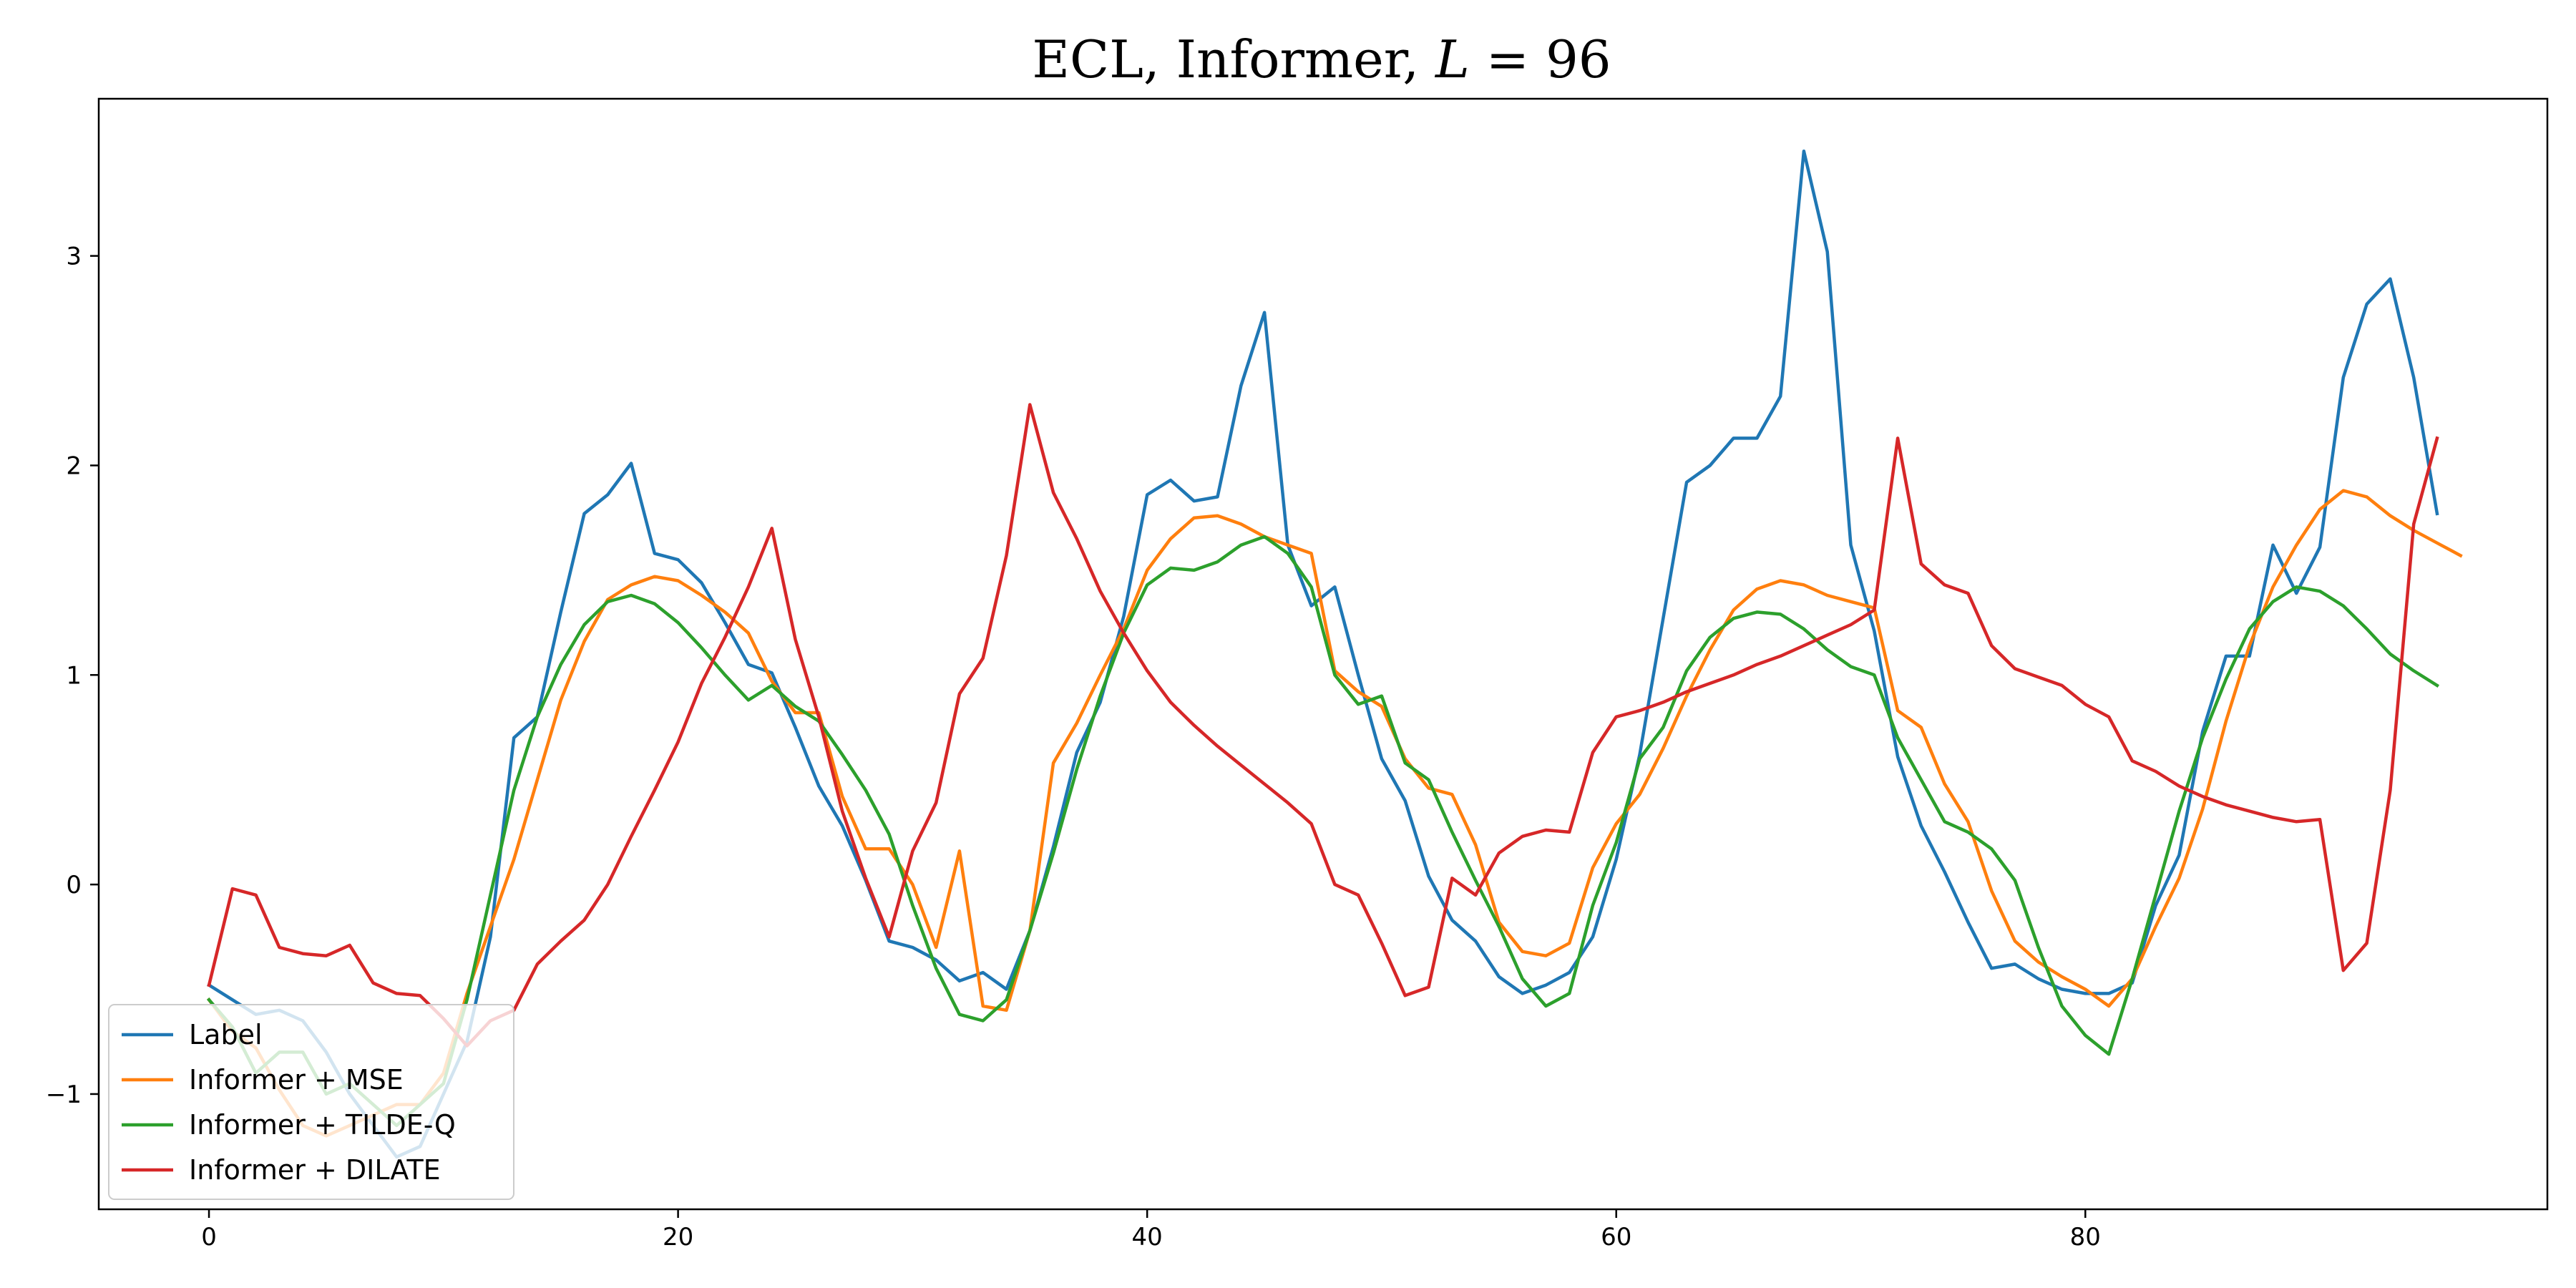 This screenshot has height=1288, width=2576. I want to click on y-tick-label: 3, so click(74, 257).